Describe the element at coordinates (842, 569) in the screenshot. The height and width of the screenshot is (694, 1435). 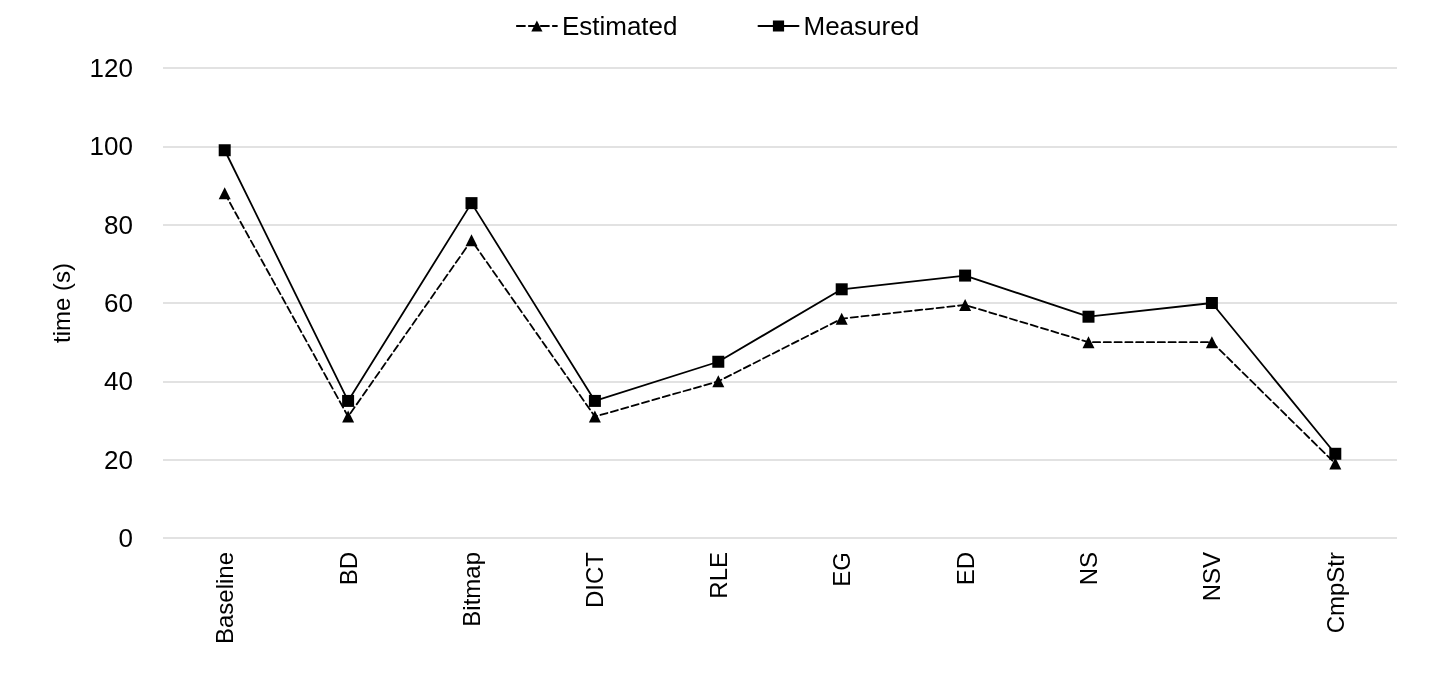
I see `x-tick-label: EG` at that location.